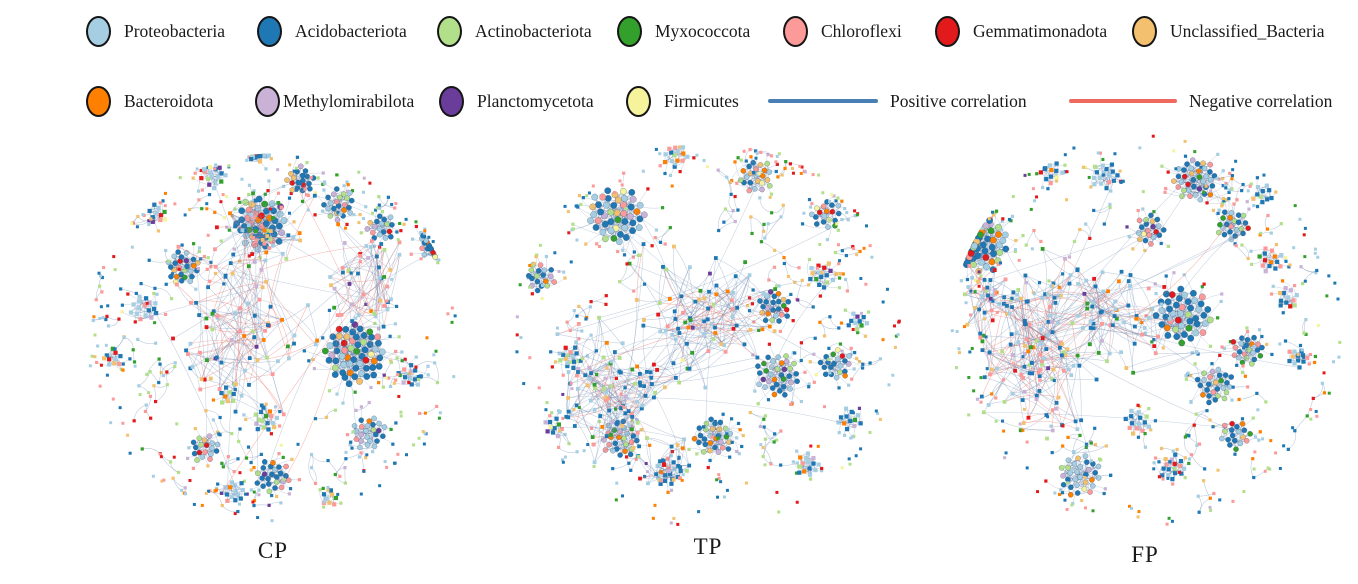 This screenshot has width=1358, height=584. I want to click on legend-item-proteobacteria: Proteobacteria, so click(156, 31).